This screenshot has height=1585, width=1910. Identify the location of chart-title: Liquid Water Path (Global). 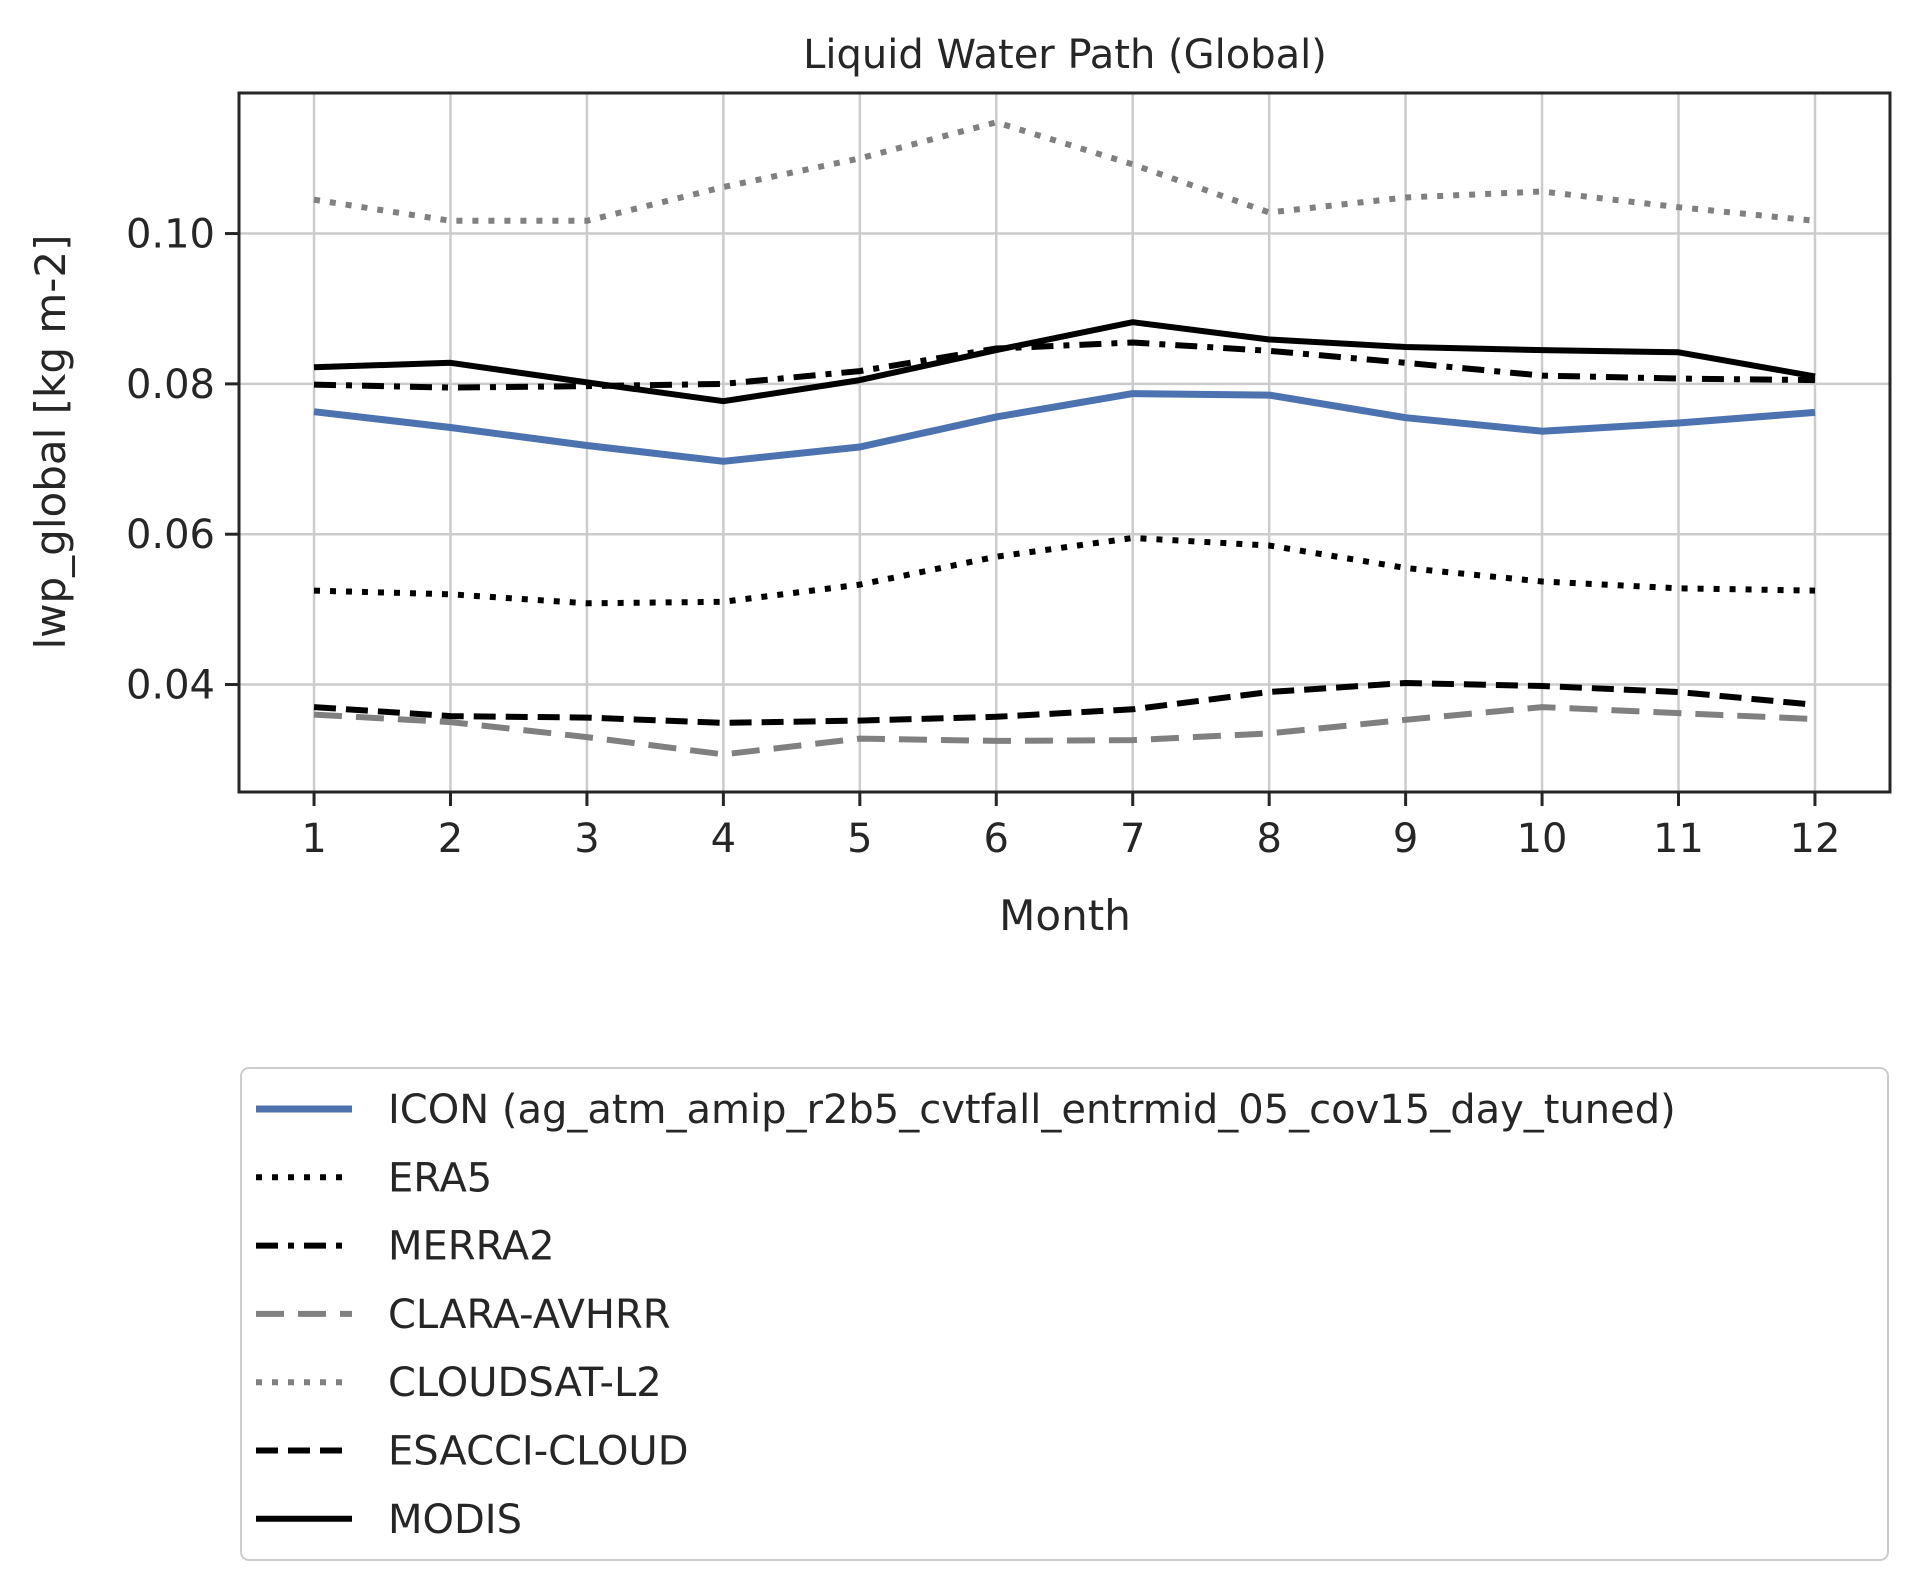
(1065, 55).